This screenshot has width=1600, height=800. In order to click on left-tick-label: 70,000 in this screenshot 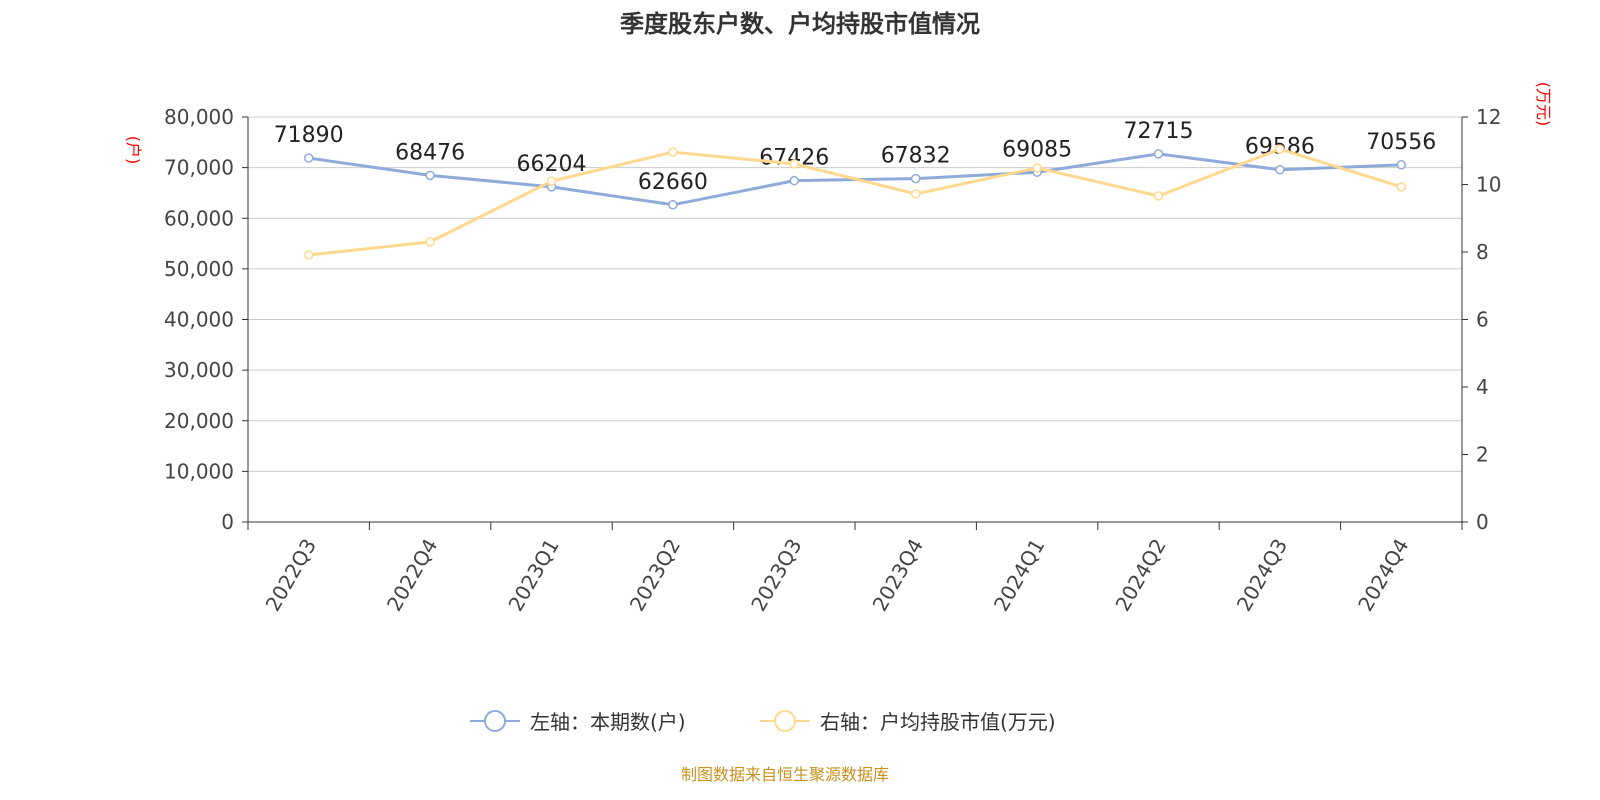, I will do `click(199, 168)`.